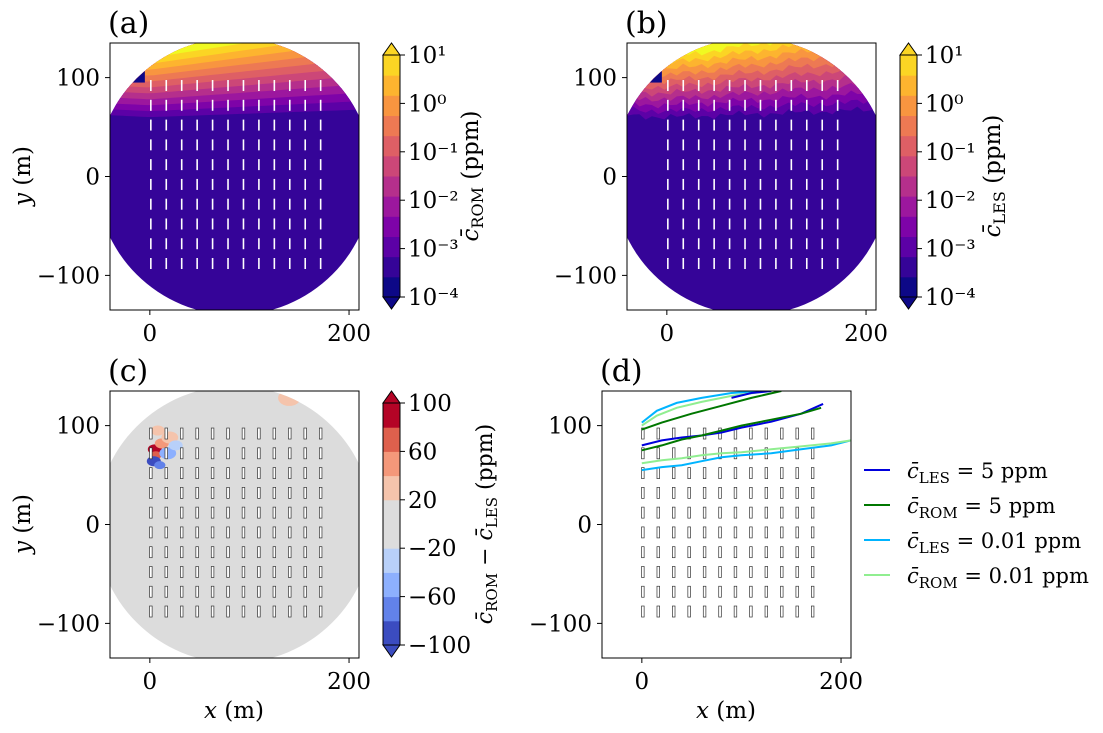 The width and height of the screenshot is (1103, 733). What do you see at coordinates (391, 651) in the screenshot?
I see `colorbar-extend-bottom` at bounding box center [391, 651].